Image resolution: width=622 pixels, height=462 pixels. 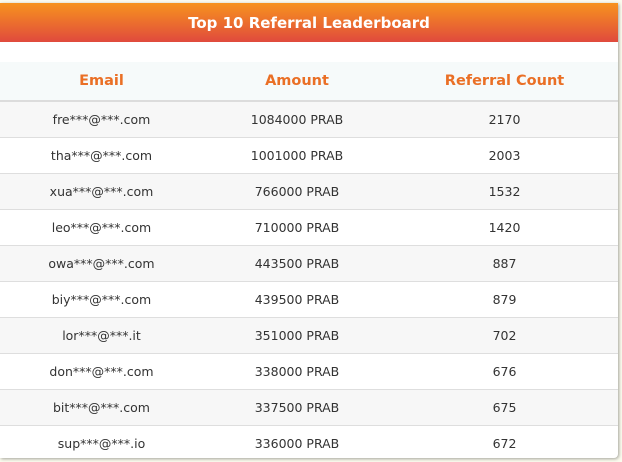 What do you see at coordinates (101, 119) in the screenshot?
I see `email-cell: fre***@***.com` at bounding box center [101, 119].